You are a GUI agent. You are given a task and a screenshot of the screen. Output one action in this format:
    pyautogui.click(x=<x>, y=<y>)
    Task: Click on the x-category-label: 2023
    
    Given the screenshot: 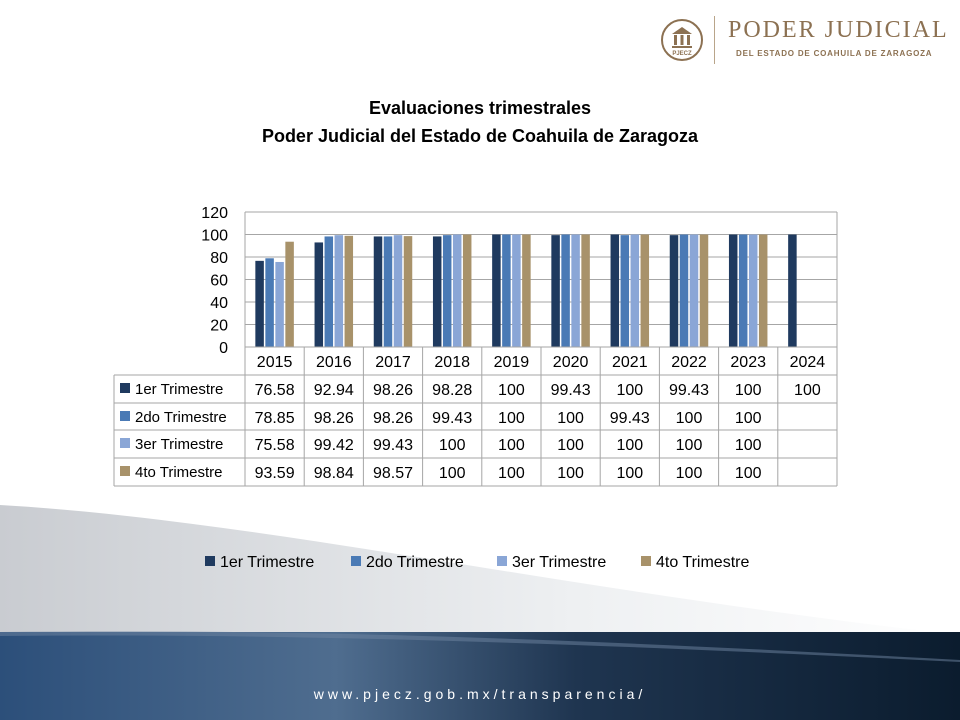 What is the action you would take?
    pyautogui.click(x=748, y=362)
    